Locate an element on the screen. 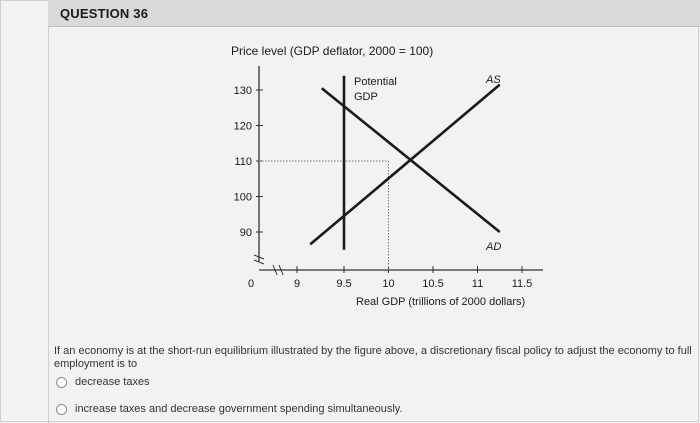 Image resolution: width=700 pixels, height=423 pixels. gdp-label: GDP is located at coordinates (366, 97).